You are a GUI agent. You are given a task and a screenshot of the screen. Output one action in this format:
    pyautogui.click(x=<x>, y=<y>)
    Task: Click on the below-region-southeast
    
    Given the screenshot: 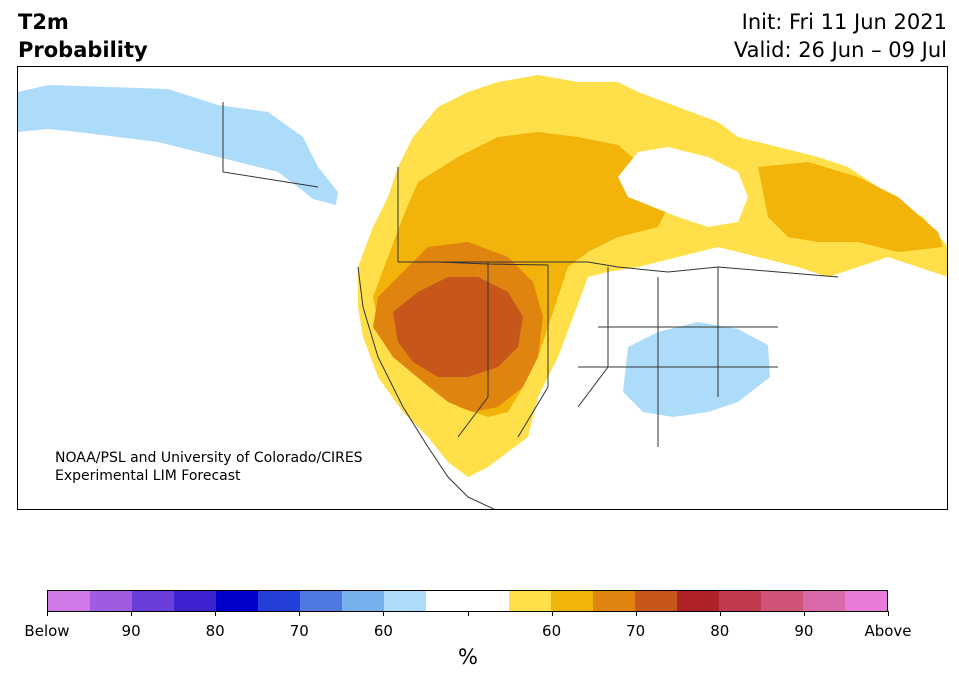 What is the action you would take?
    pyautogui.click(x=696, y=369)
    